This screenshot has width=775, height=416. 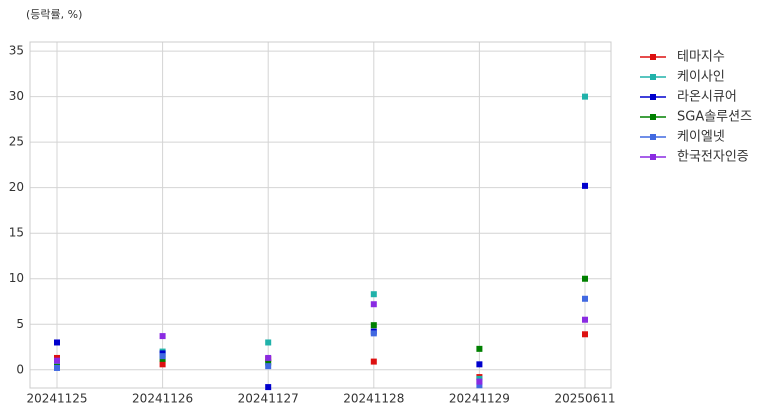 I want to click on legend-label: 테마지수, so click(x=701, y=57).